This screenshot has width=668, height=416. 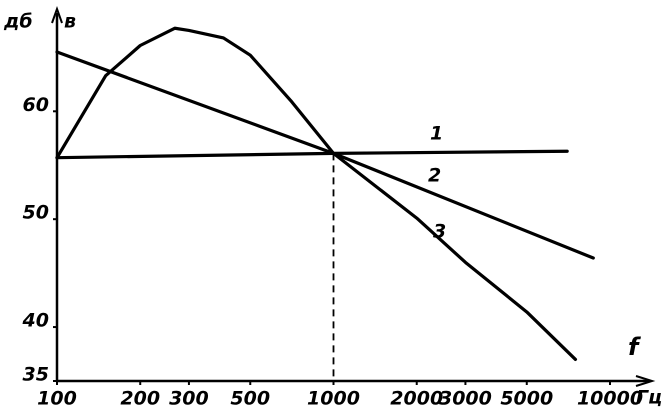 What do you see at coordinates (465, 399) in the screenshot?
I see `x-tick-label: 3000` at bounding box center [465, 399].